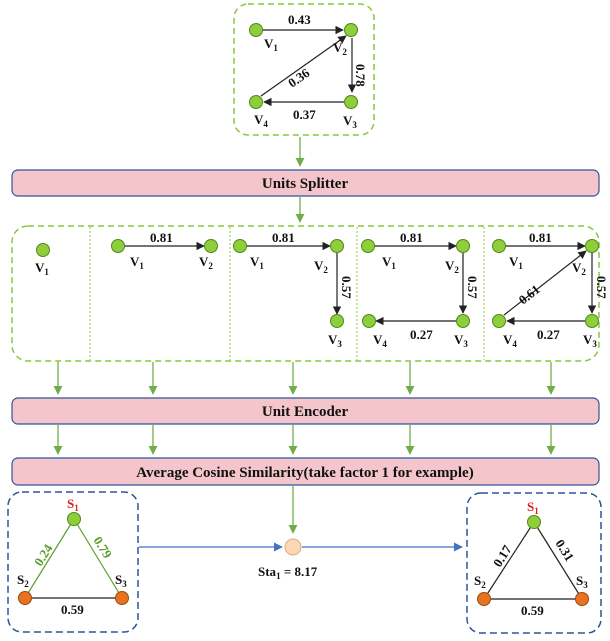 The width and height of the screenshot is (610, 641). What do you see at coordinates (293, 547) in the screenshot?
I see `sta-node` at bounding box center [293, 547].